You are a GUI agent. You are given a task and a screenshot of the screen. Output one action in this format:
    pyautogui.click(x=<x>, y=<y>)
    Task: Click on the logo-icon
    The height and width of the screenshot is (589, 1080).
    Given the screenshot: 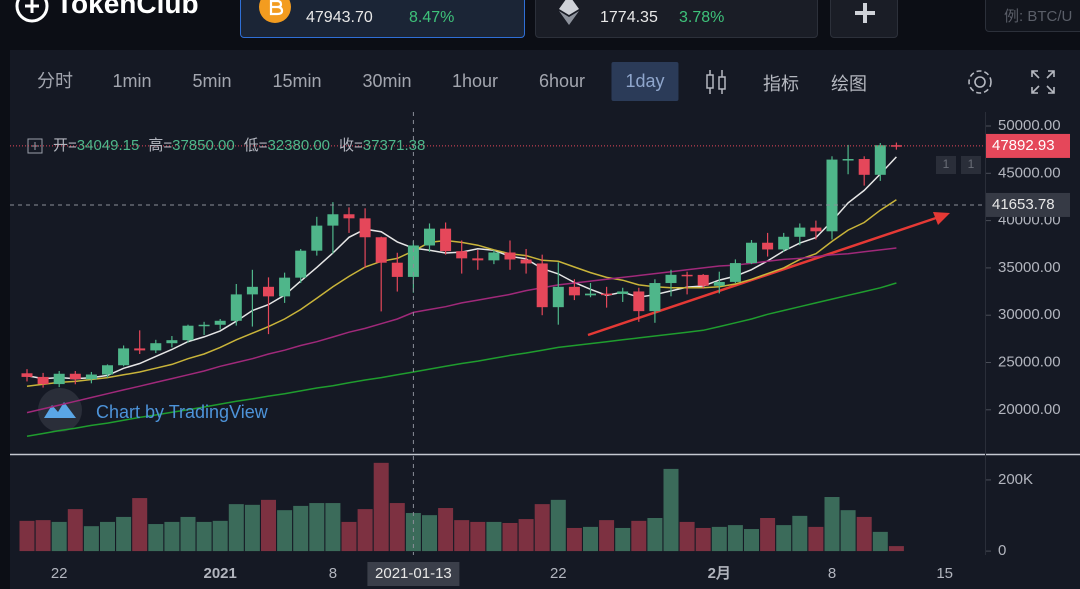 What is the action you would take?
    pyautogui.click(x=32, y=11)
    